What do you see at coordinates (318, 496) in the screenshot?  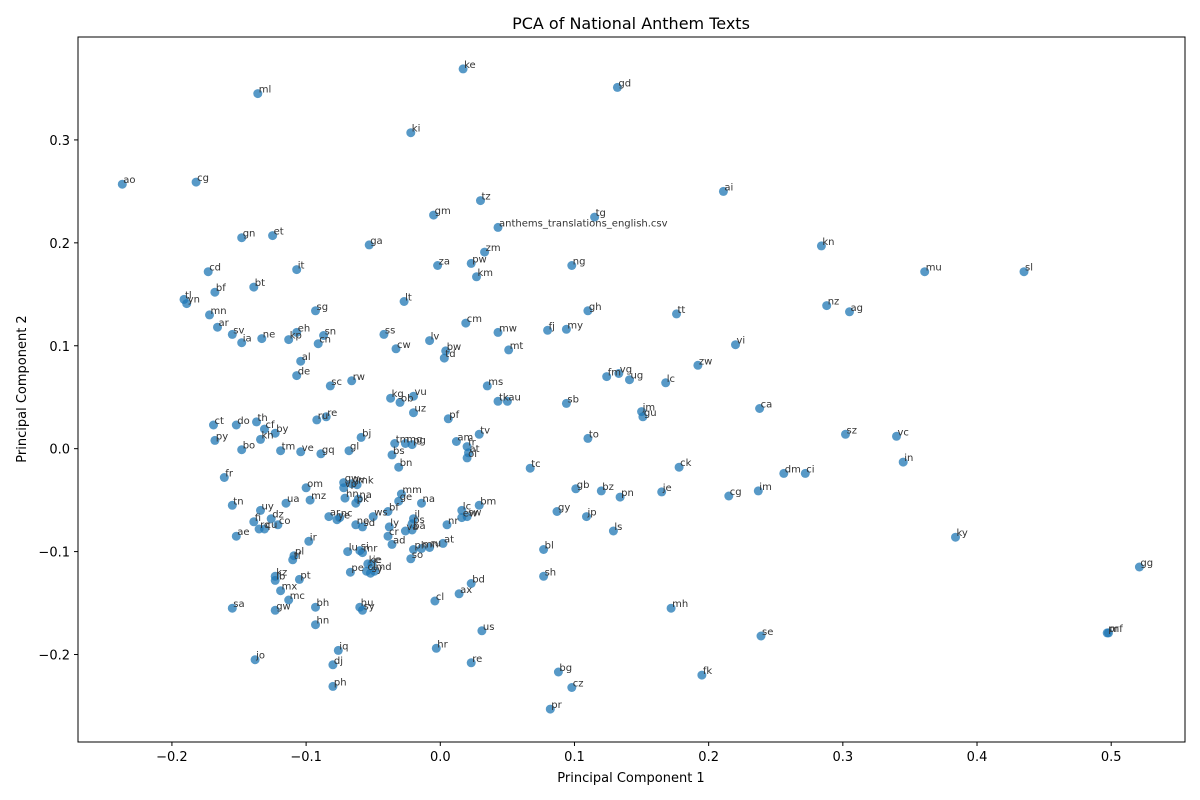 I see `point-label-mz: mz` at bounding box center [318, 496].